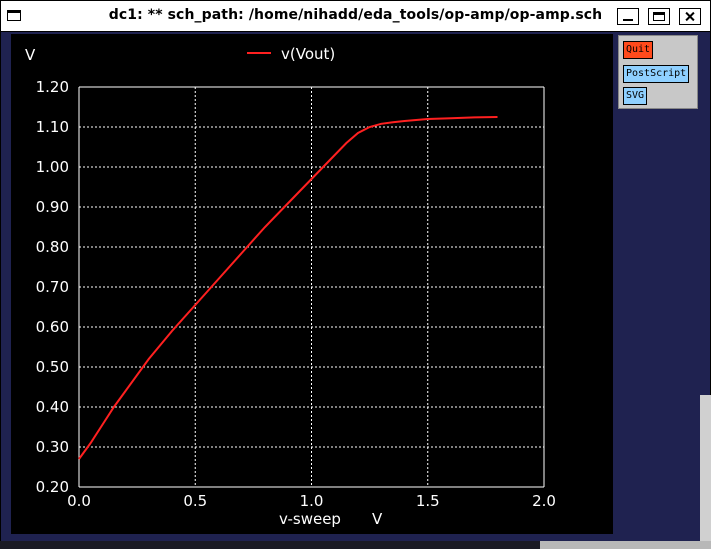 This screenshot has height=549, width=711. What do you see at coordinates (690, 16) in the screenshot?
I see `close-icon` at bounding box center [690, 16].